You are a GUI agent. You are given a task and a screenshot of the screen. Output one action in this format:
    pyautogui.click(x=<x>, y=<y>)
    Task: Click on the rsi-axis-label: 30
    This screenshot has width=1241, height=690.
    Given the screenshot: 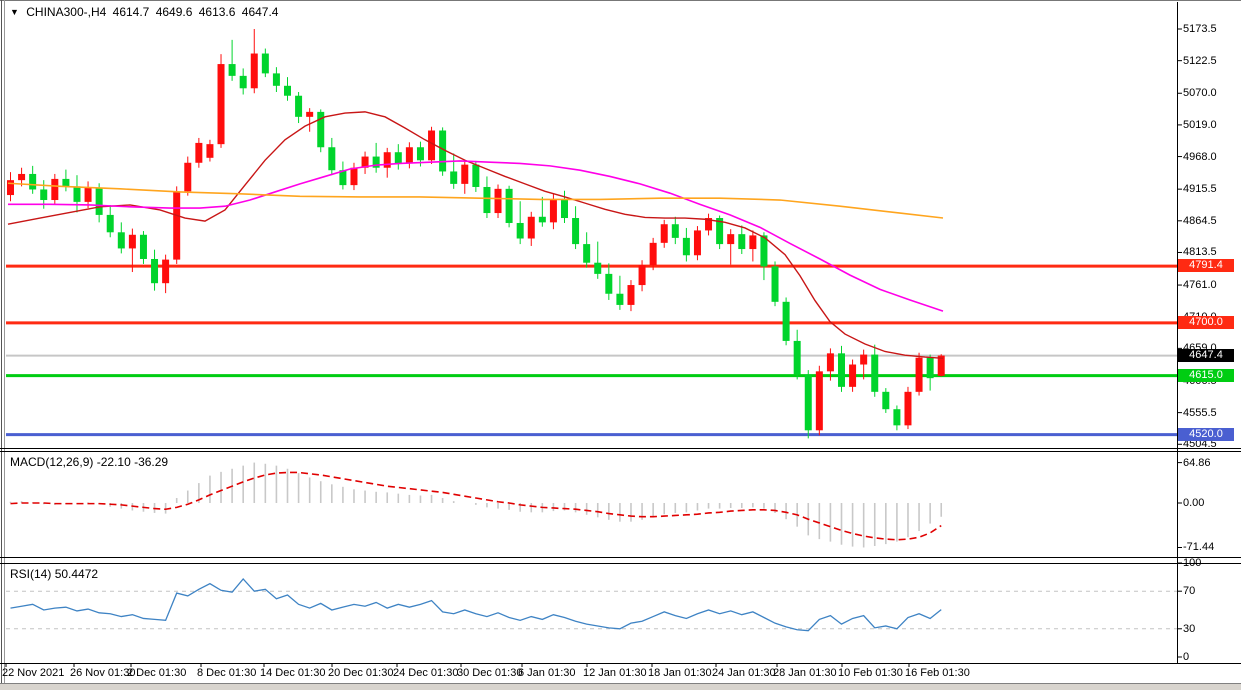 What is the action you would take?
    pyautogui.click(x=1189, y=628)
    